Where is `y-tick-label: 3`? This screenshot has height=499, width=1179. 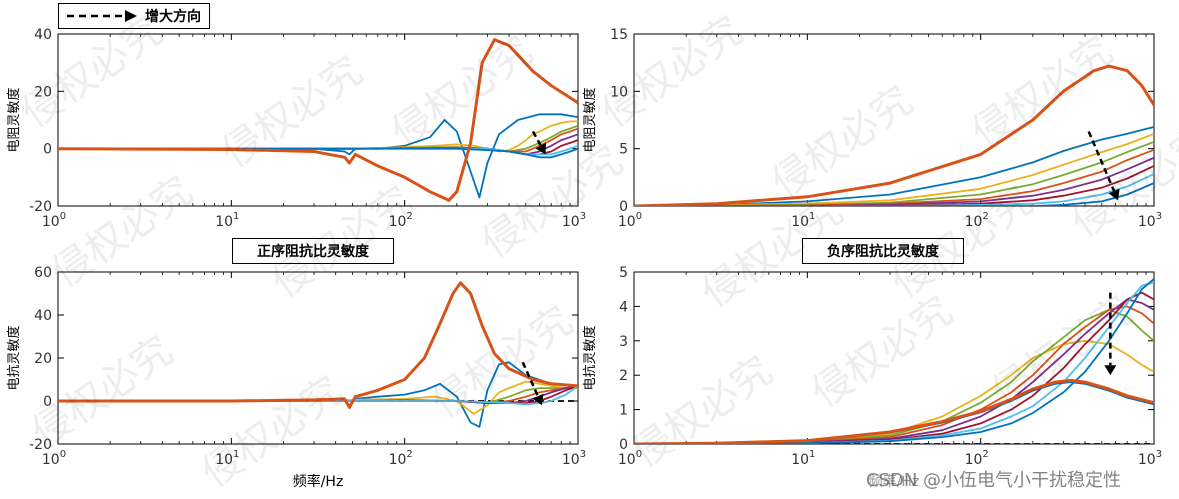 y-tick-label: 3 is located at coordinates (623, 342).